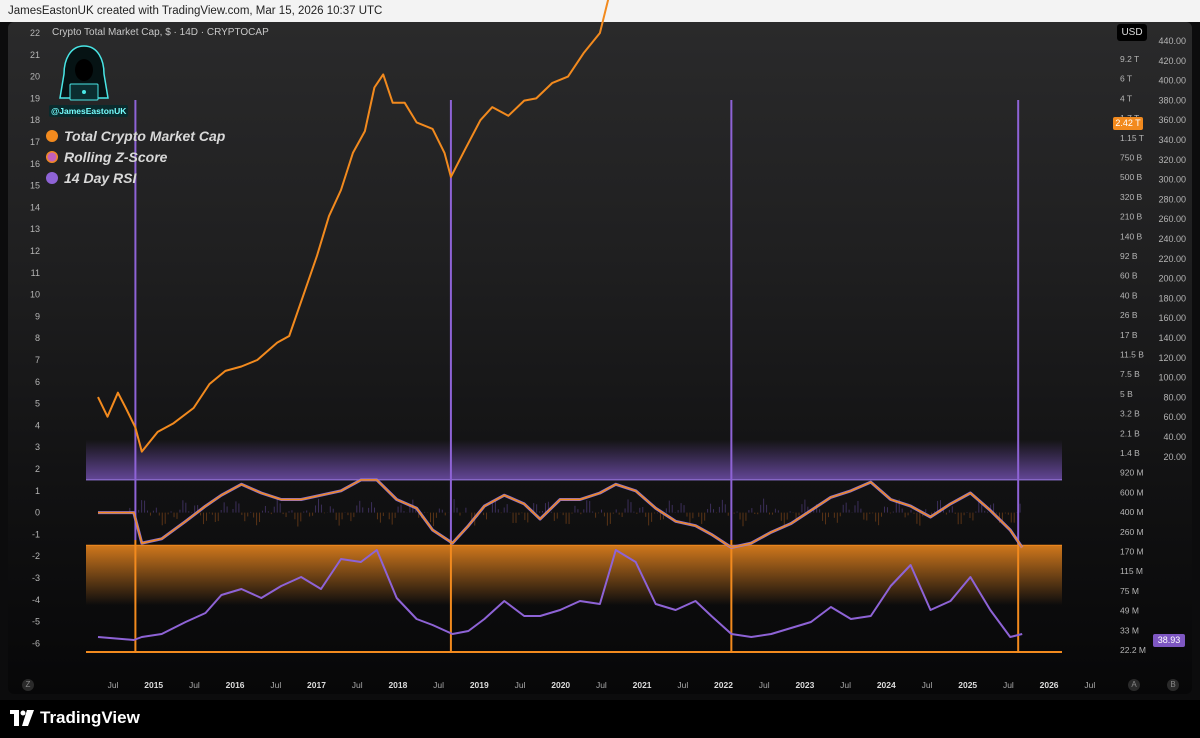  What do you see at coordinates (1133, 650) in the screenshot?
I see `log-axis-tick: 22.2 M` at bounding box center [1133, 650].